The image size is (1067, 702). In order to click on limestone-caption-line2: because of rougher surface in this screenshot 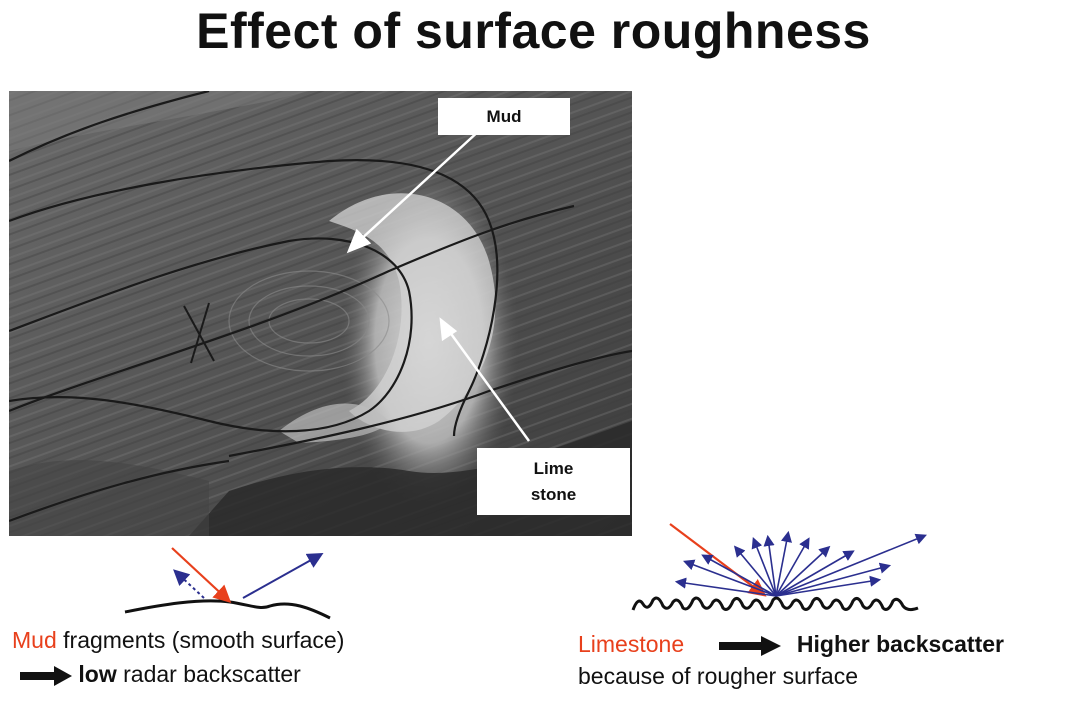, I will do `click(718, 676)`.